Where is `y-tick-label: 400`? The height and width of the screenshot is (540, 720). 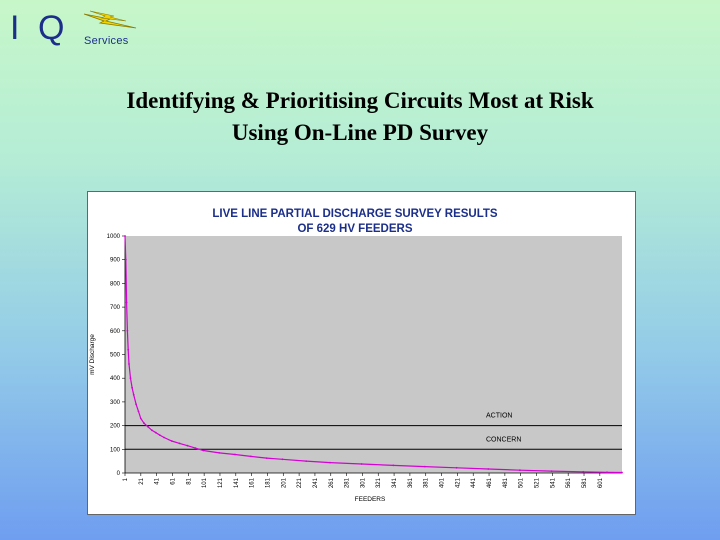
y-tick-label: 400 is located at coordinates (115, 379).